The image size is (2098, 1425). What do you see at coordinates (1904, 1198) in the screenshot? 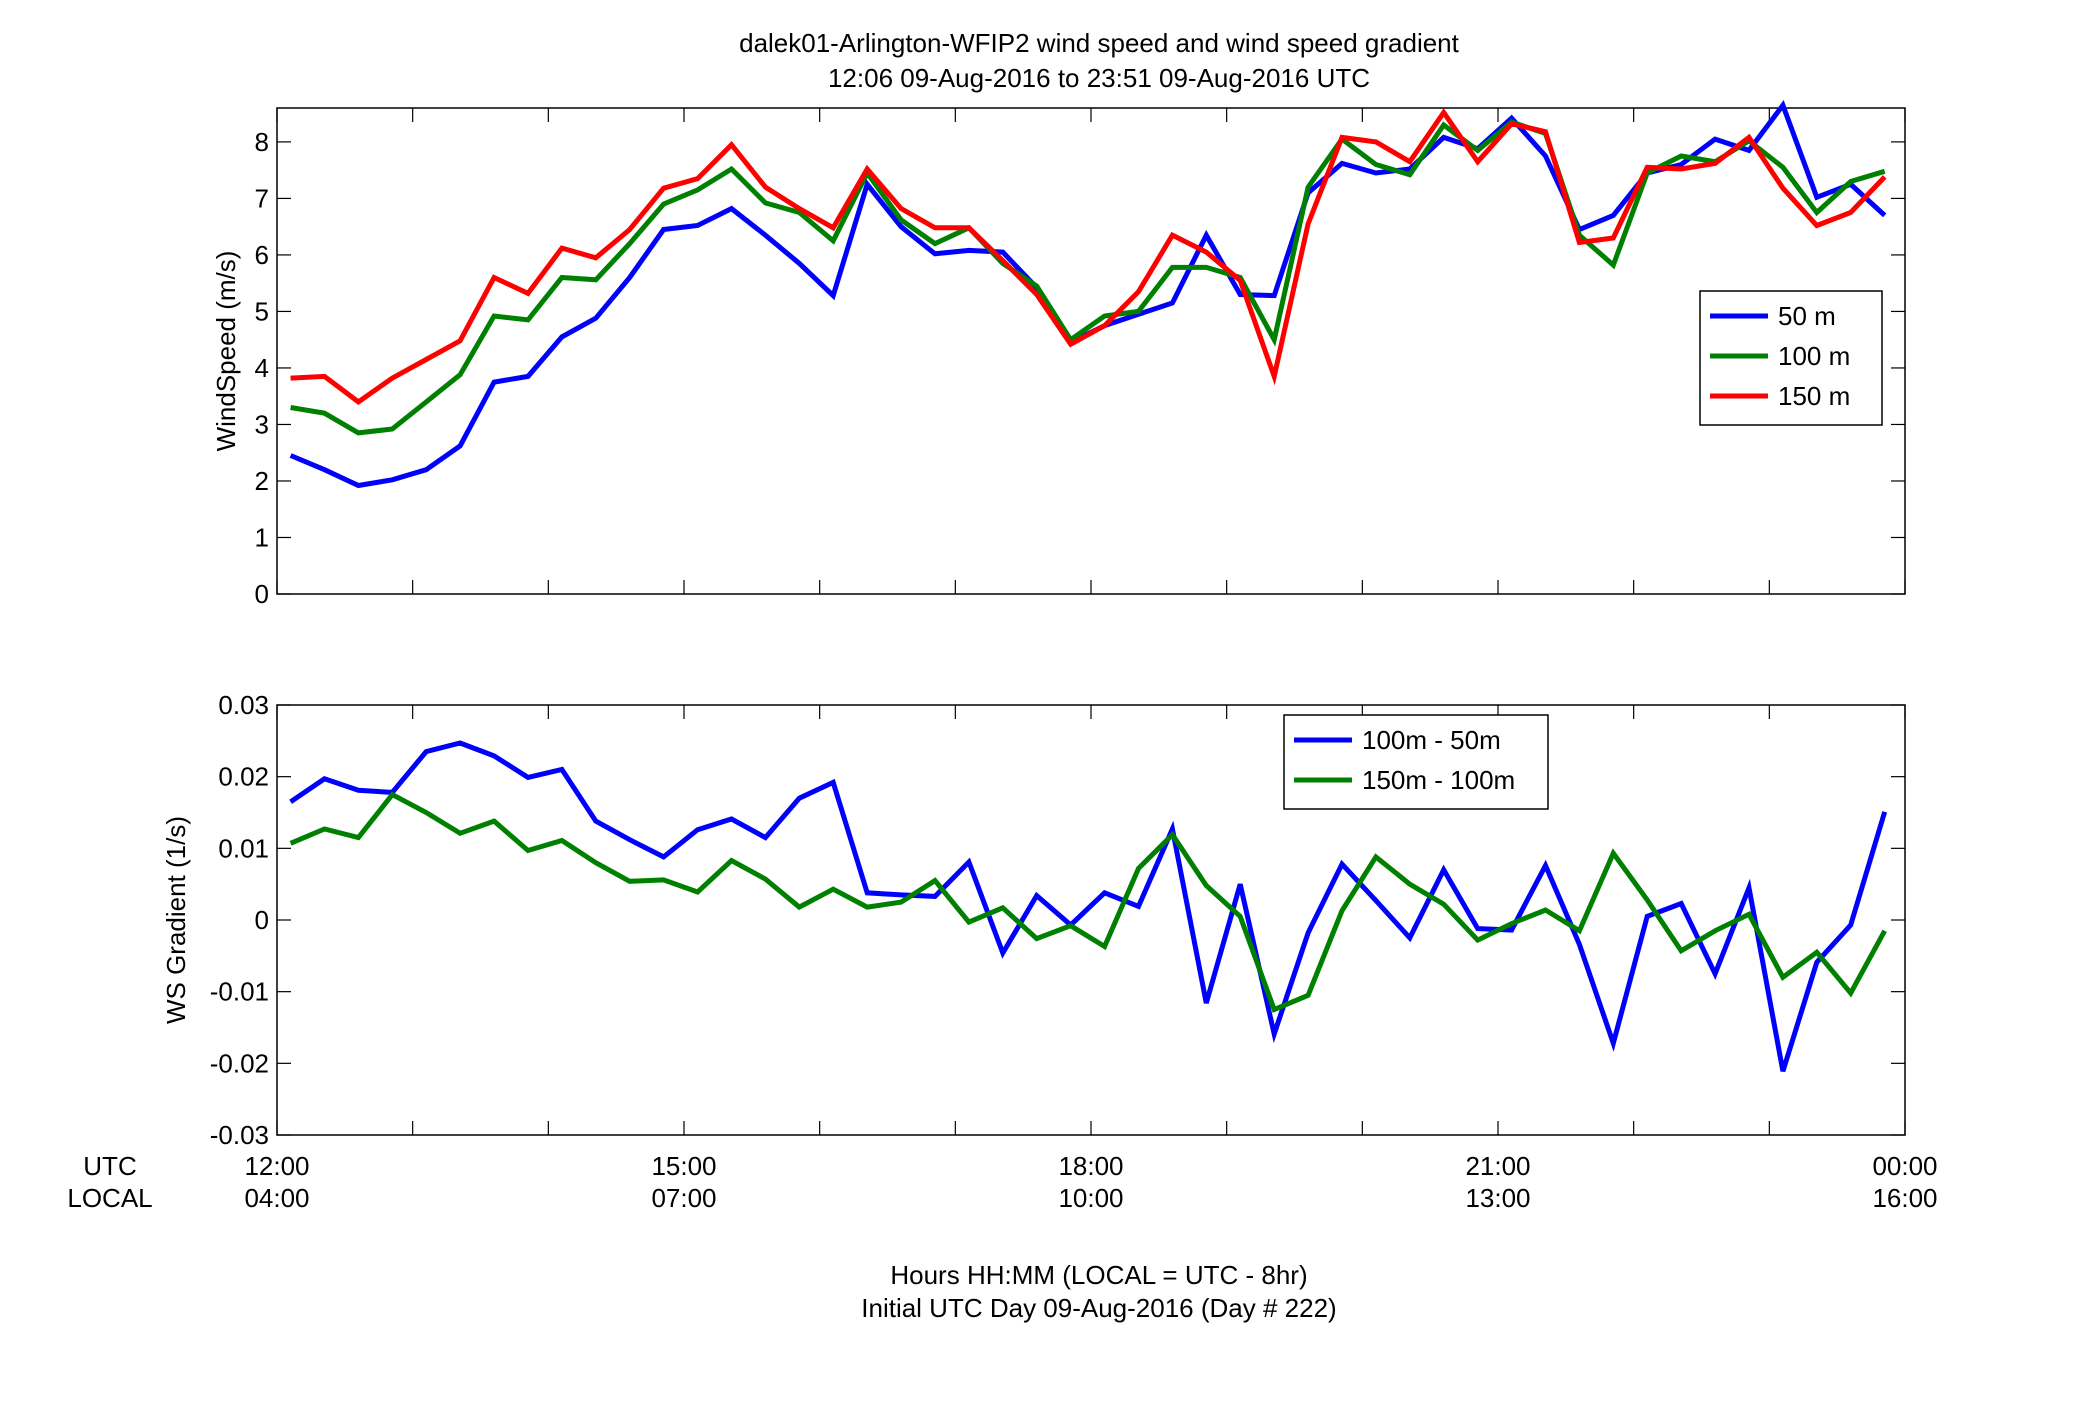
I see `x-tick-label-local: 16:00` at bounding box center [1904, 1198].